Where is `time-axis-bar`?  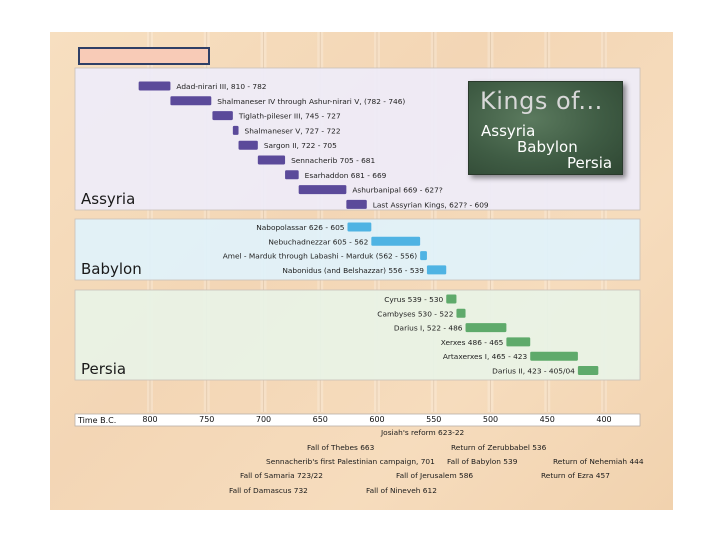 time-axis-bar is located at coordinates (357, 420).